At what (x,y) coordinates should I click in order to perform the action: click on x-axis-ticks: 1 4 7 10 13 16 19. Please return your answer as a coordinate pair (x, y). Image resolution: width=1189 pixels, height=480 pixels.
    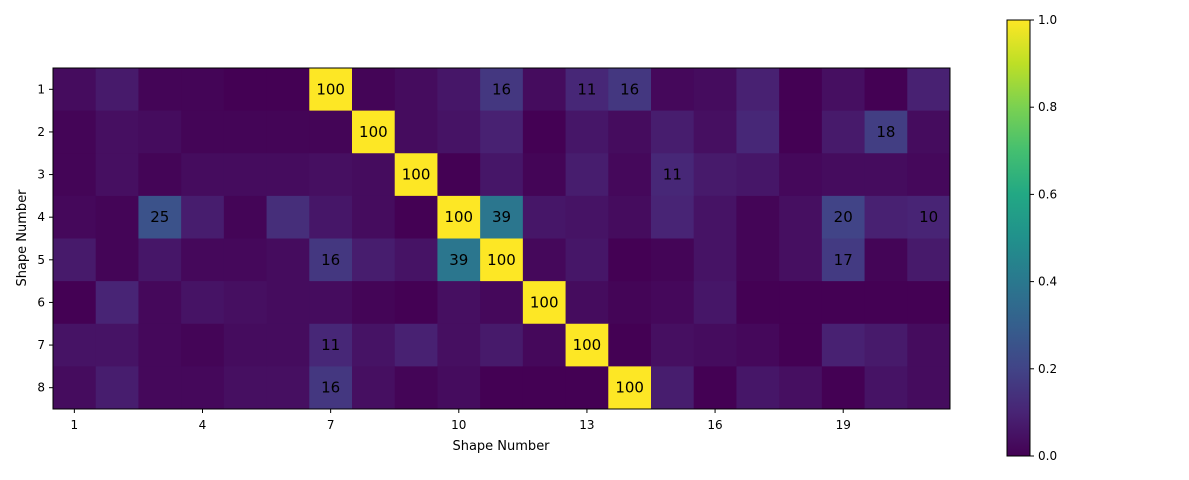
    Looking at the image, I should click on (461, 420).